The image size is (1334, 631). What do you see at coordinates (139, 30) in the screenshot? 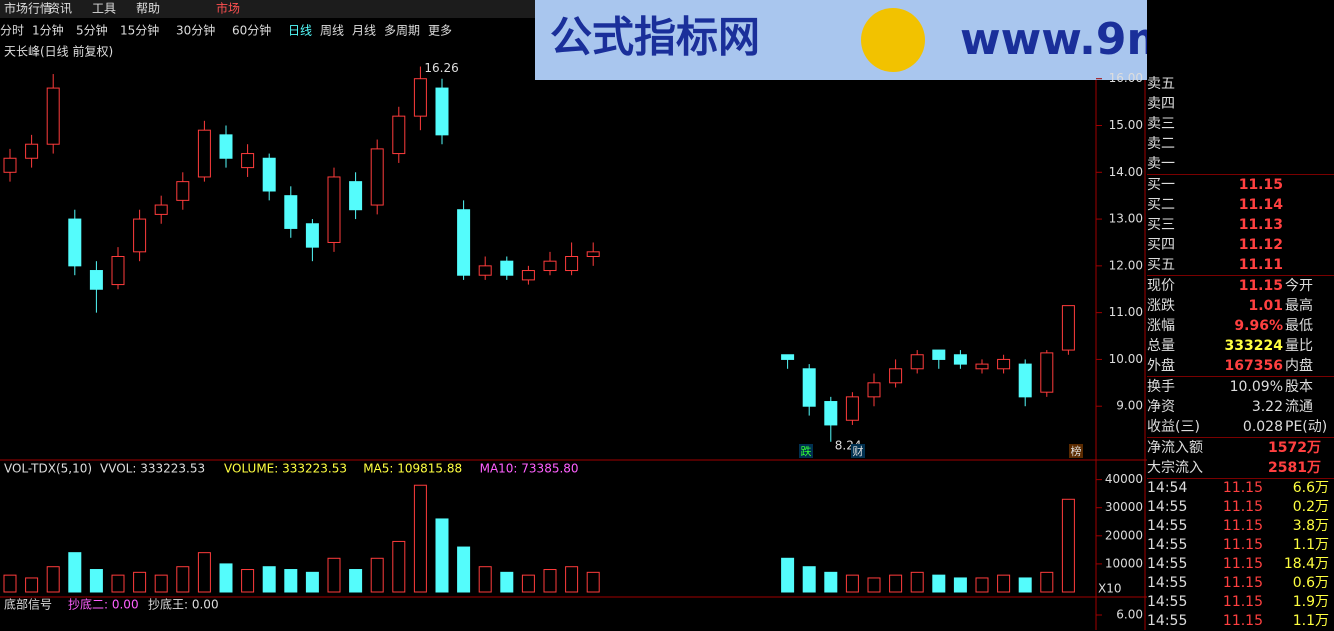
I see `period-tab: 15分钟` at bounding box center [139, 30].